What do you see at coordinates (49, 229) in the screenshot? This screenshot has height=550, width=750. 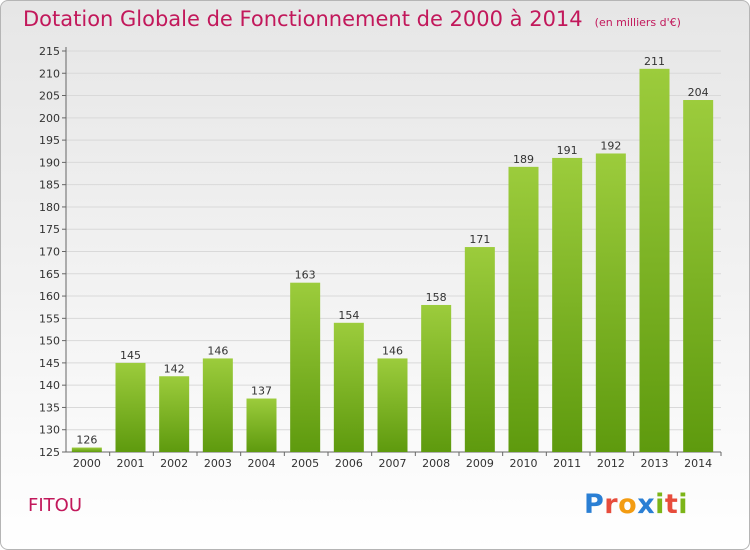 I see `y-tick-label: 175` at bounding box center [49, 229].